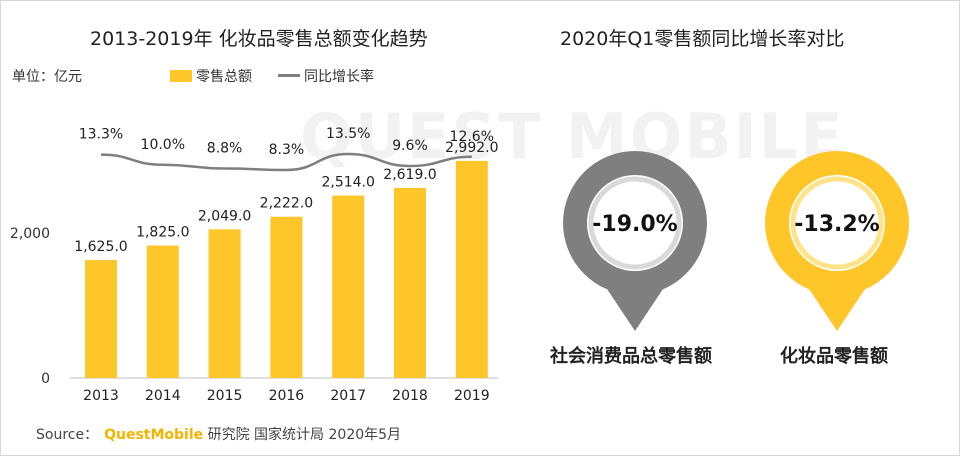 The height and width of the screenshot is (456, 960). Describe the element at coordinates (181, 76) in the screenshot. I see `legend-bar-swatch` at that location.